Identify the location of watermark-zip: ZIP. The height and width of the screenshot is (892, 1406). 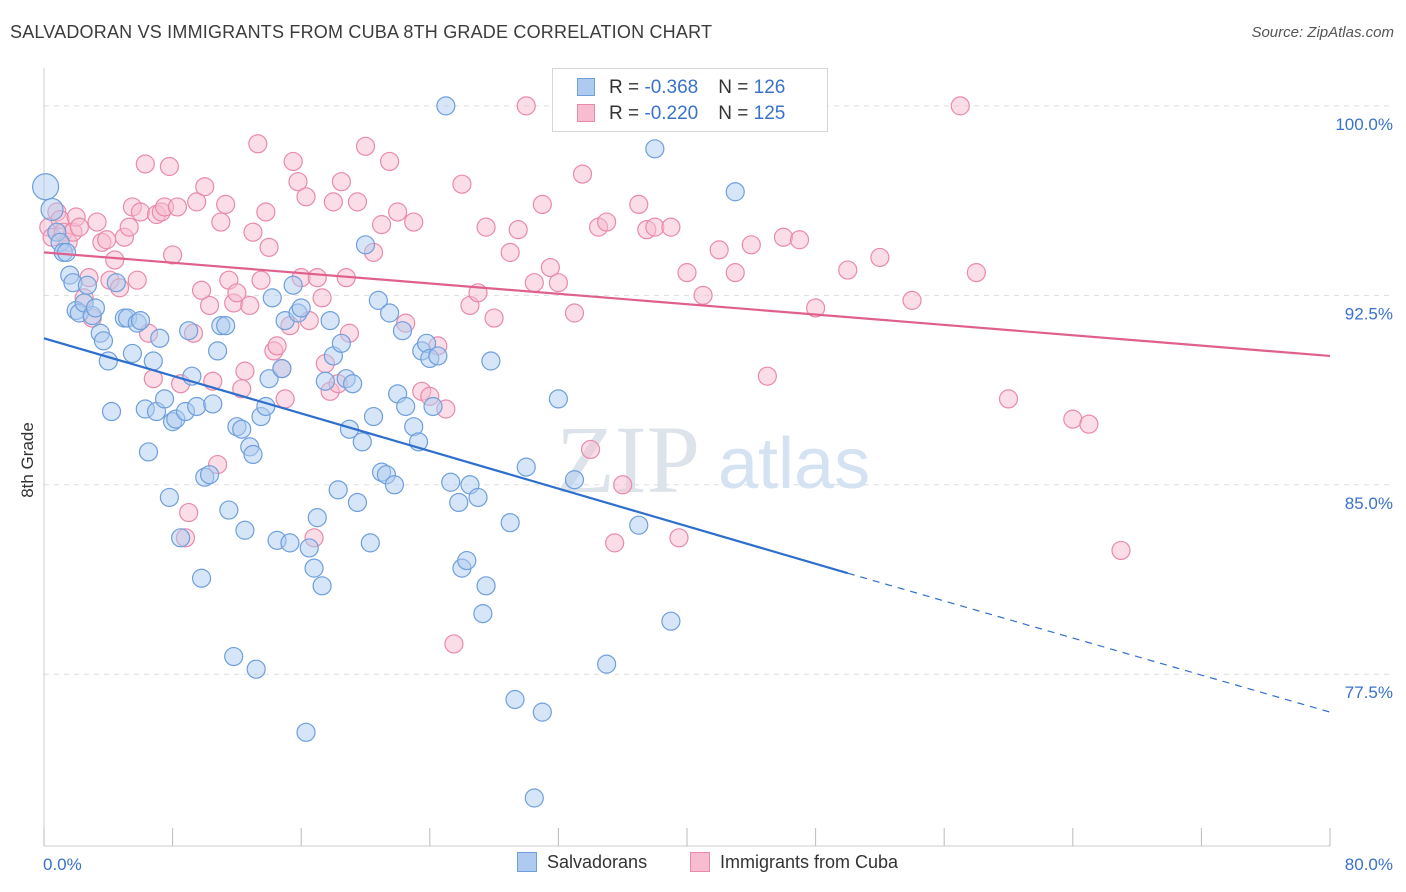
(628, 459).